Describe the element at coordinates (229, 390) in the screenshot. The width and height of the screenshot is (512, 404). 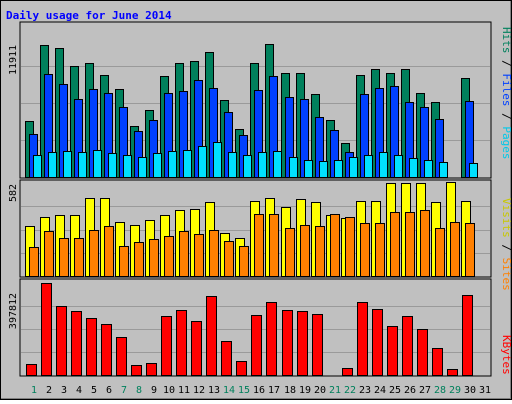
I see `day-label-14: 14` at that location.